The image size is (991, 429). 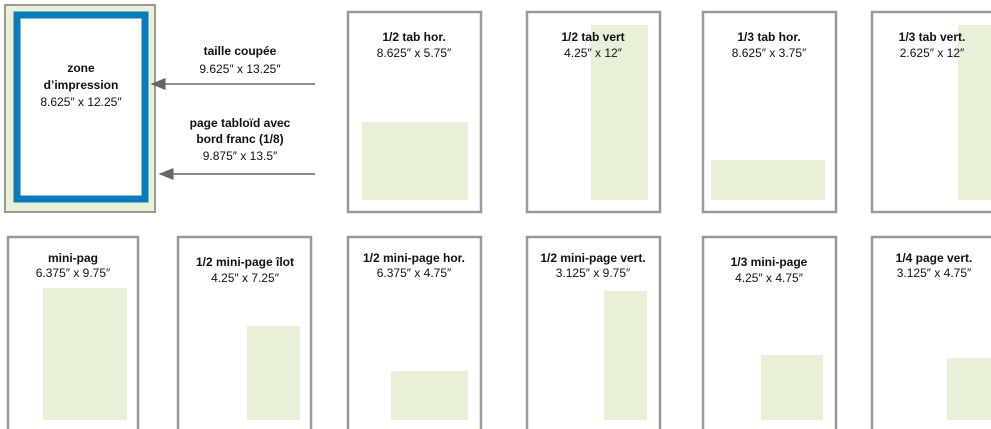 What do you see at coordinates (240, 123) in the screenshot?
I see `annotation-title: page tabloïd avec` at bounding box center [240, 123].